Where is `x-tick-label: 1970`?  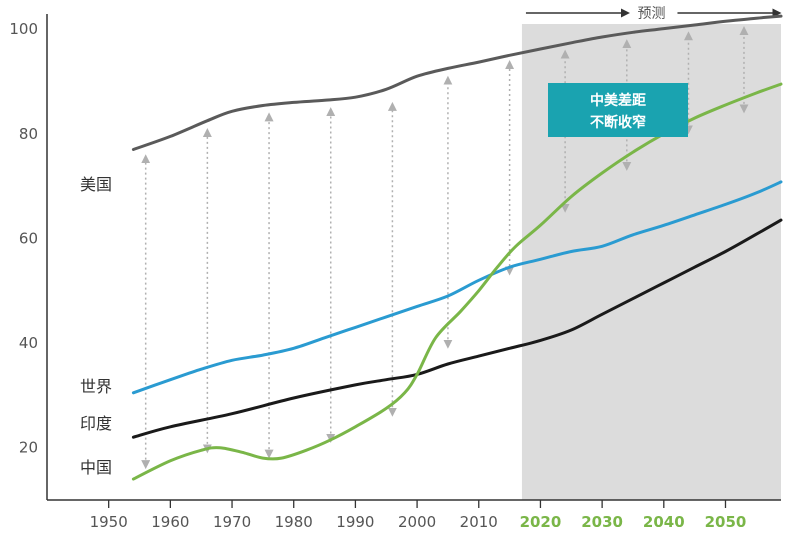
x-tick-label: 1970 is located at coordinates (232, 522).